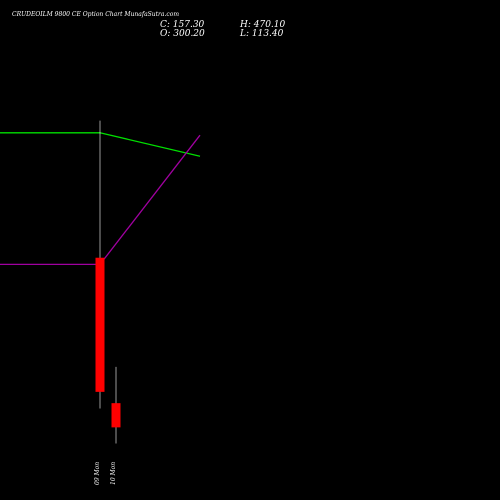  I want to click on x-tick-label: 09 Mon, so click(97, 473).